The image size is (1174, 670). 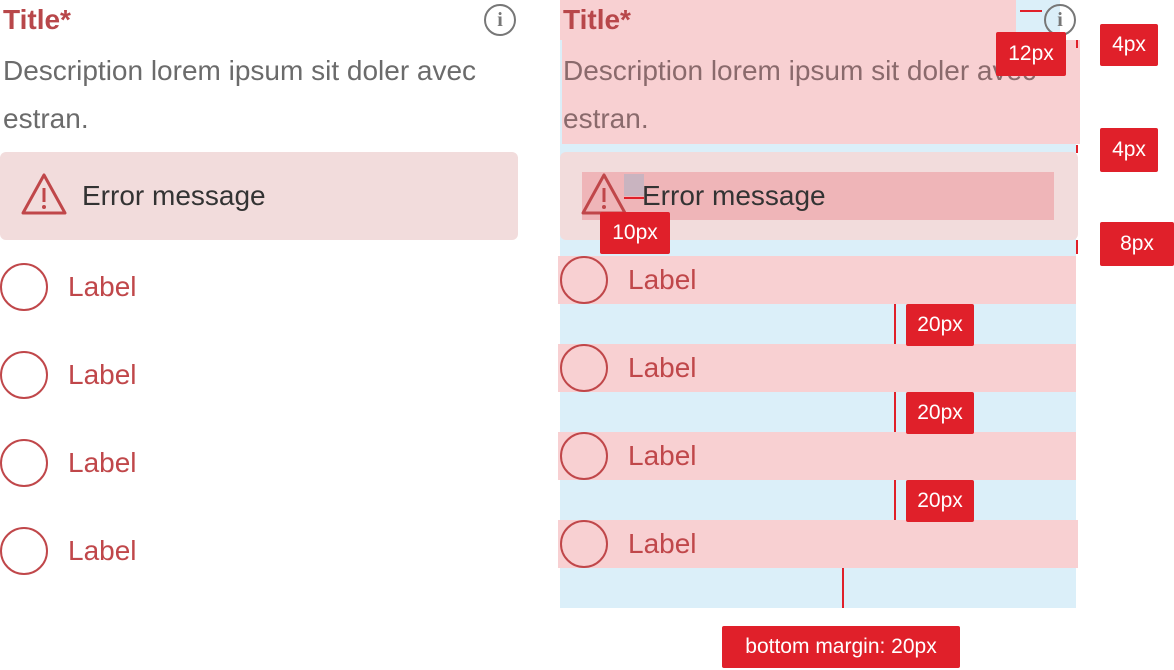 I want to click on title-overlay, so click(x=788, y=20).